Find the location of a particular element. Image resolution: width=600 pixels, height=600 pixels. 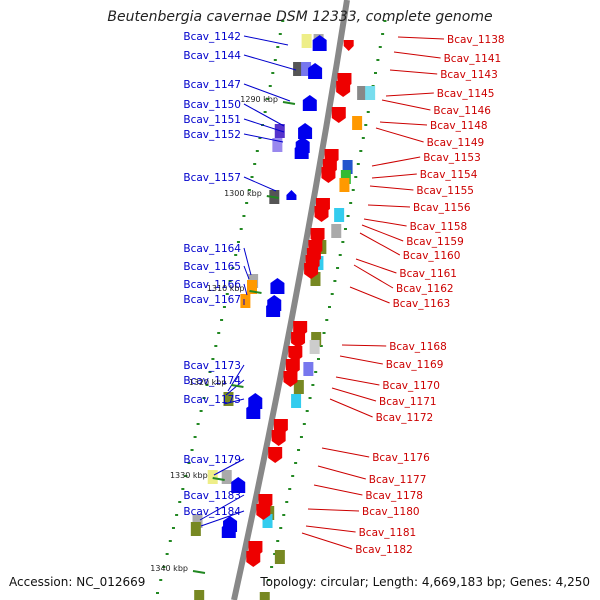

gene-label-right: Bcav_1180 is located at coordinates (391, 512).